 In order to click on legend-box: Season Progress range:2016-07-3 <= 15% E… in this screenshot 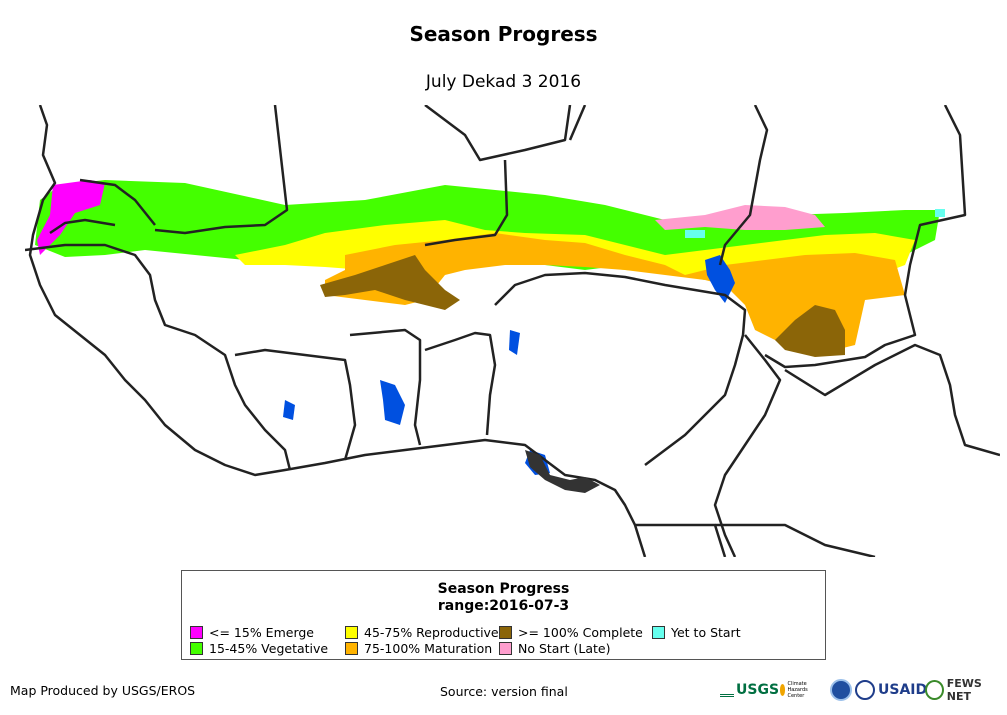, I will do `click(503, 615)`.